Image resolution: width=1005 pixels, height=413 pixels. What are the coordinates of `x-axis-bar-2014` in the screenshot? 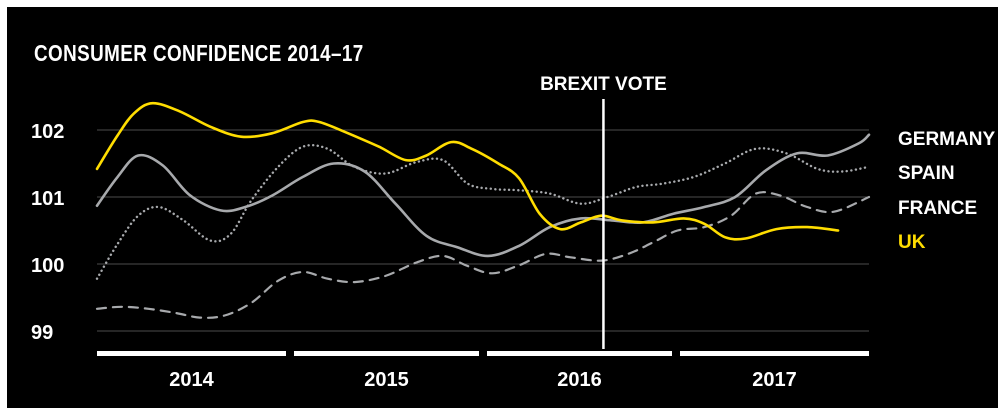 It's located at (191, 353).